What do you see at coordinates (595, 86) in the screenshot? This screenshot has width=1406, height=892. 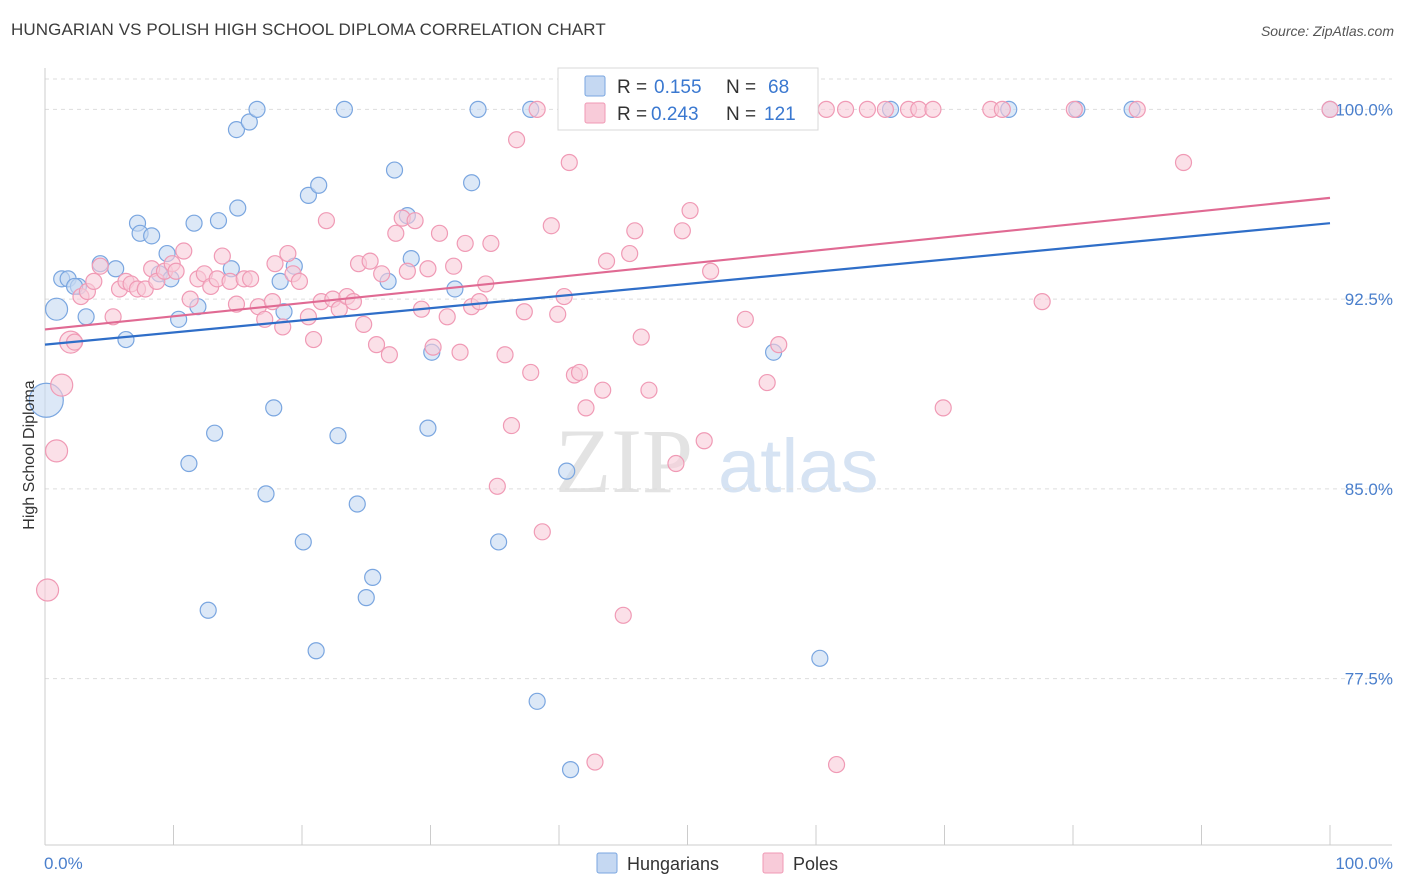 I see `legend-swatch-hungarians` at bounding box center [595, 86].